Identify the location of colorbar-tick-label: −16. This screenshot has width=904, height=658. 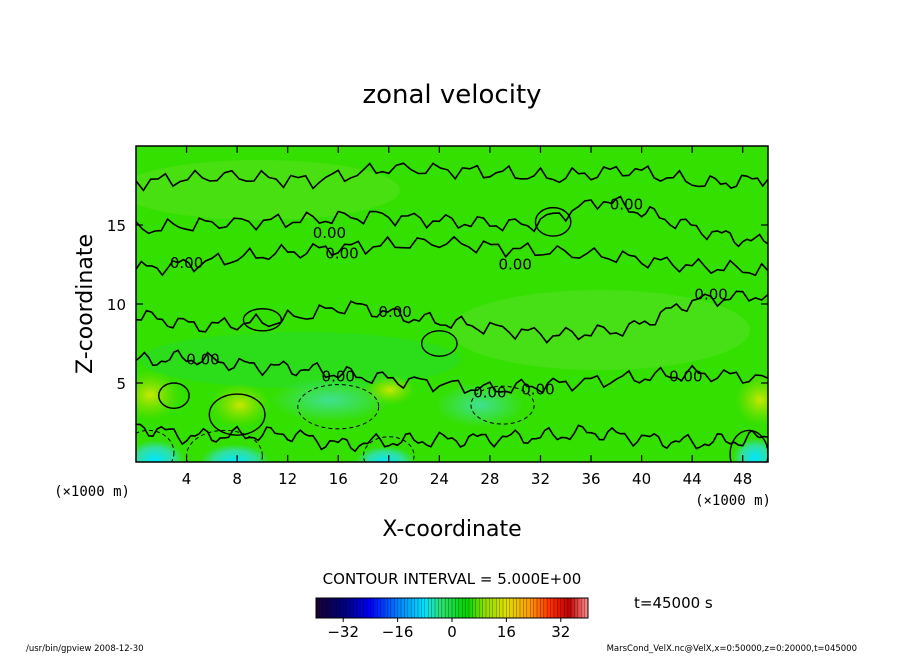
(398, 632).